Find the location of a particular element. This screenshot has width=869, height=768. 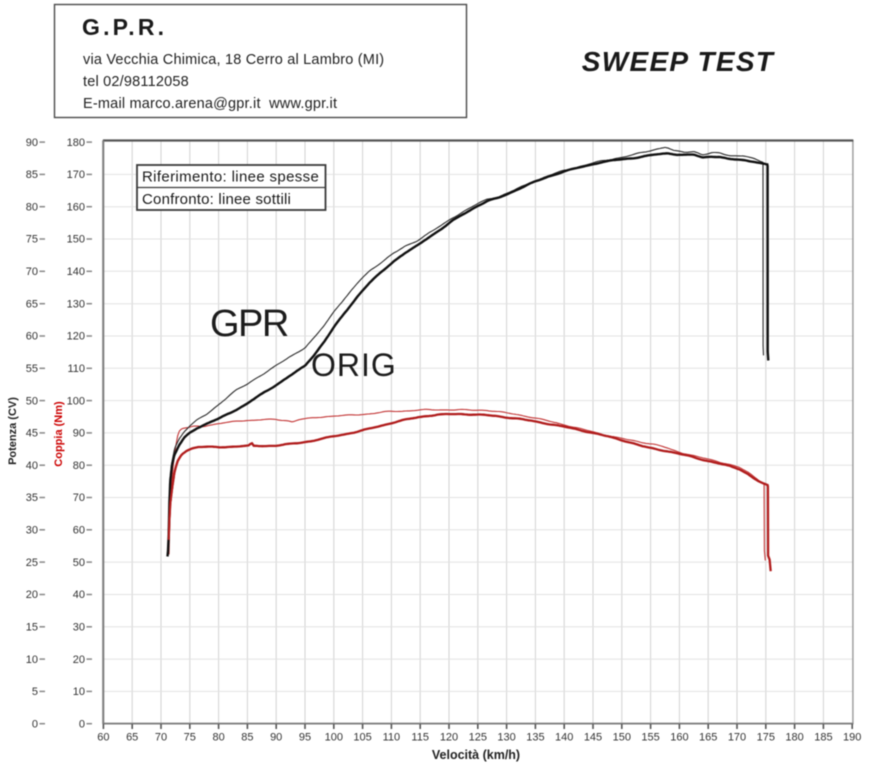

svg-text: 165 is located at coordinates (708, 738).